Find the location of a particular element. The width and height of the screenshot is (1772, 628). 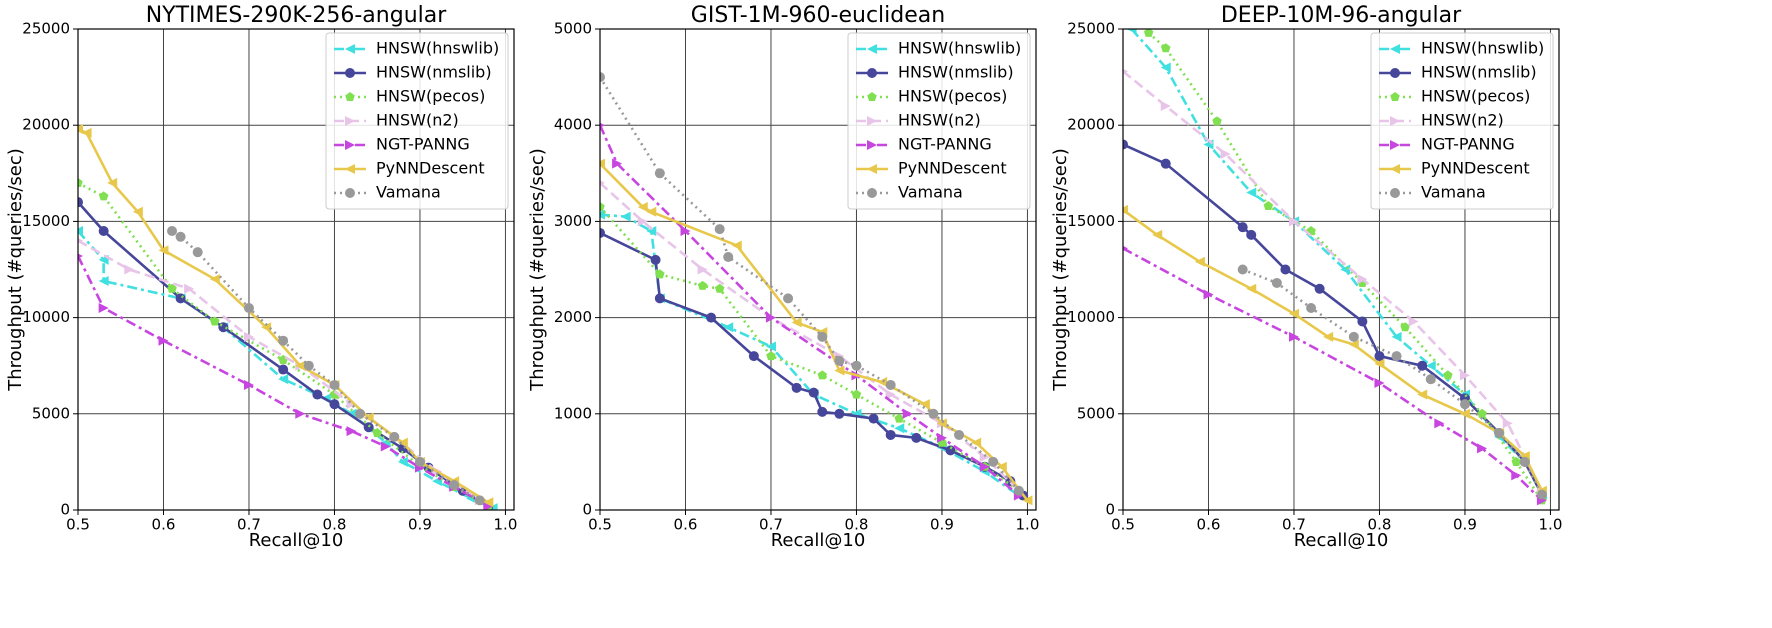

x-tick-label: 0.8 is located at coordinates (1380, 525).